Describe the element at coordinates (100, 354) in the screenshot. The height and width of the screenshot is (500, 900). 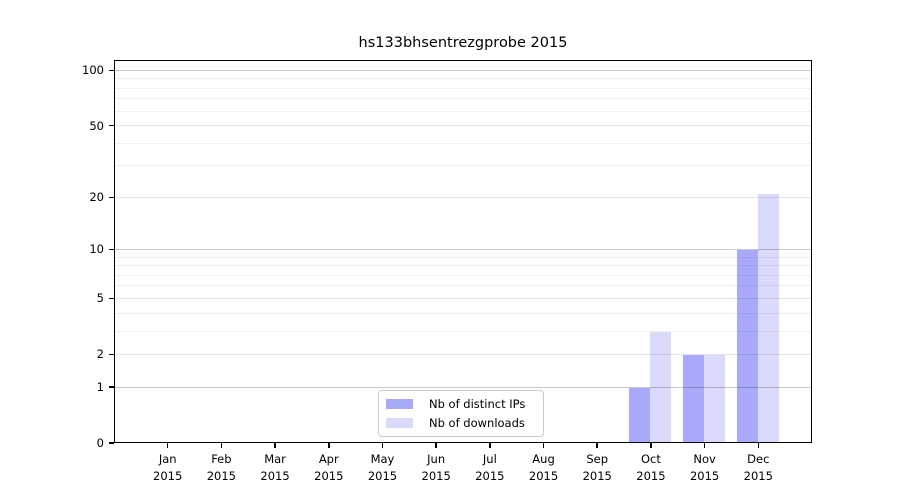
I see `y-tick-label-2: 2` at that location.